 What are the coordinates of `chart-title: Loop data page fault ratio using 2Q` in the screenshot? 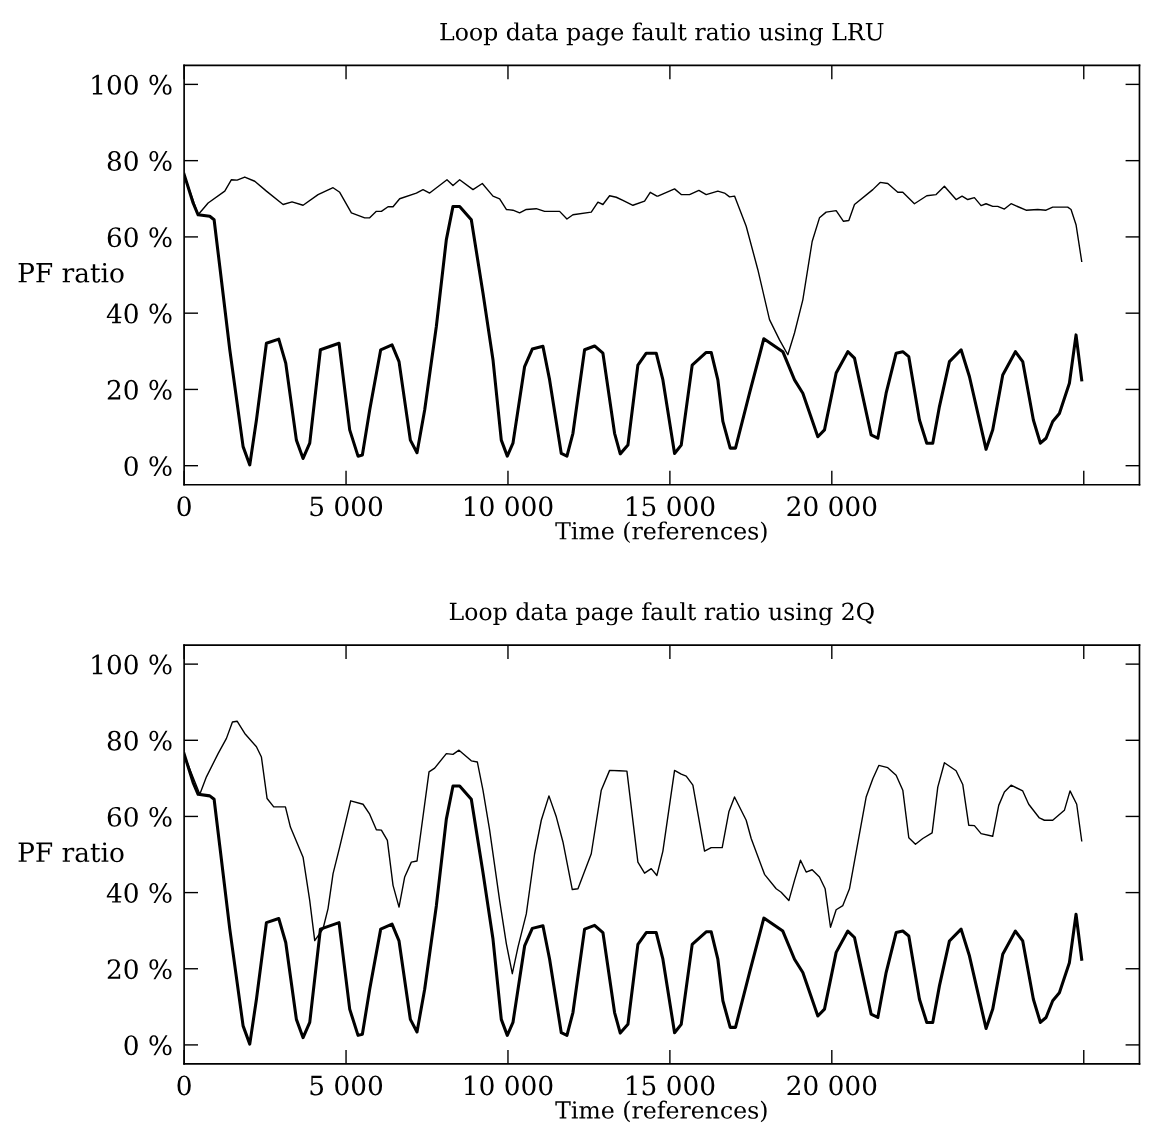 It's located at (661, 614).